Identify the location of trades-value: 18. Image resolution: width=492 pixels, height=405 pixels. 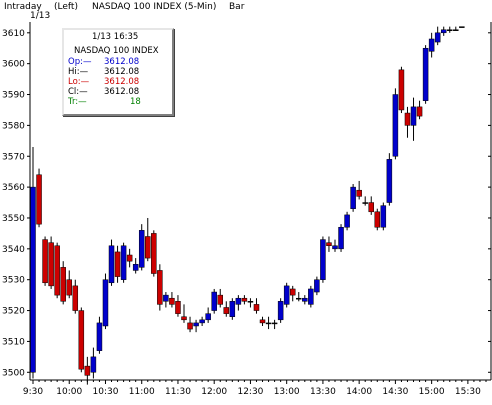
(135, 102).